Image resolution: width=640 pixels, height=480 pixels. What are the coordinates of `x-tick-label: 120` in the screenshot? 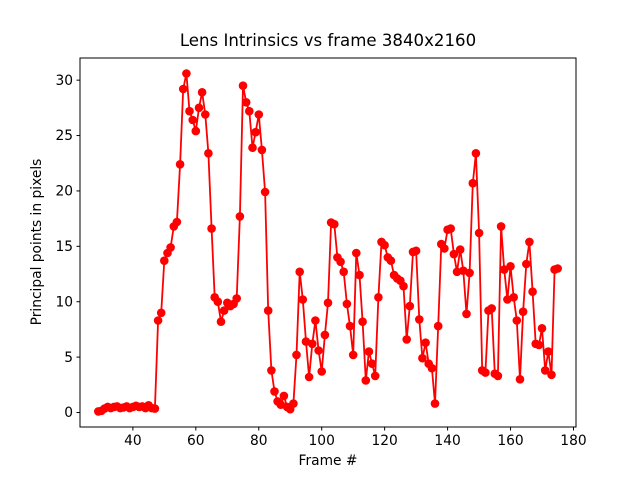 It's located at (384, 441).